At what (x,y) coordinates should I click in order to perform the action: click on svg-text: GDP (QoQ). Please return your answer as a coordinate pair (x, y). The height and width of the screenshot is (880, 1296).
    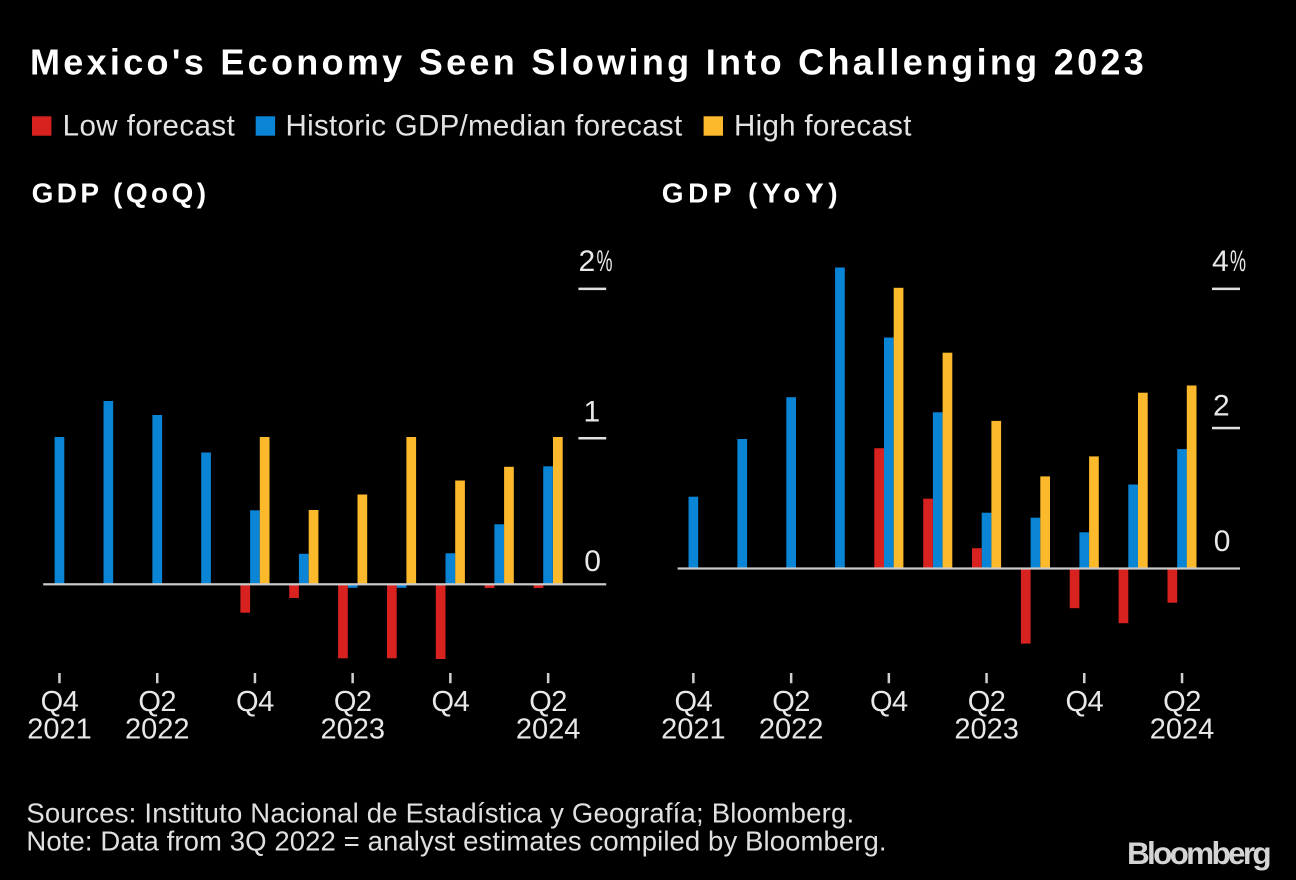
    Looking at the image, I should click on (121, 193).